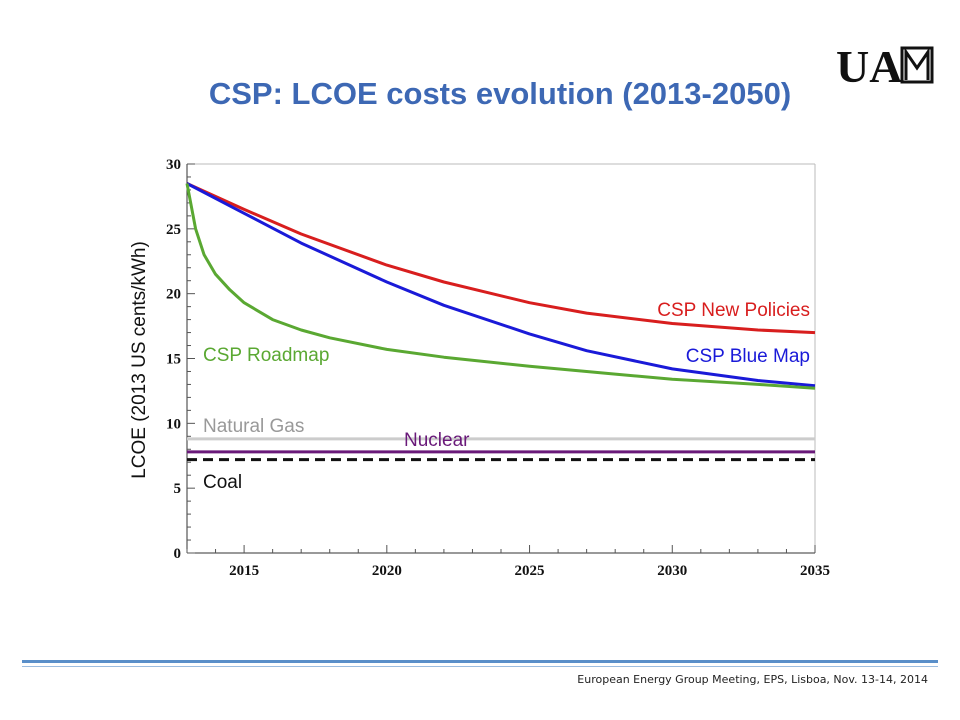 This screenshot has width=960, height=720. What do you see at coordinates (178, 554) in the screenshot?
I see `y-tick-label: 0` at bounding box center [178, 554].